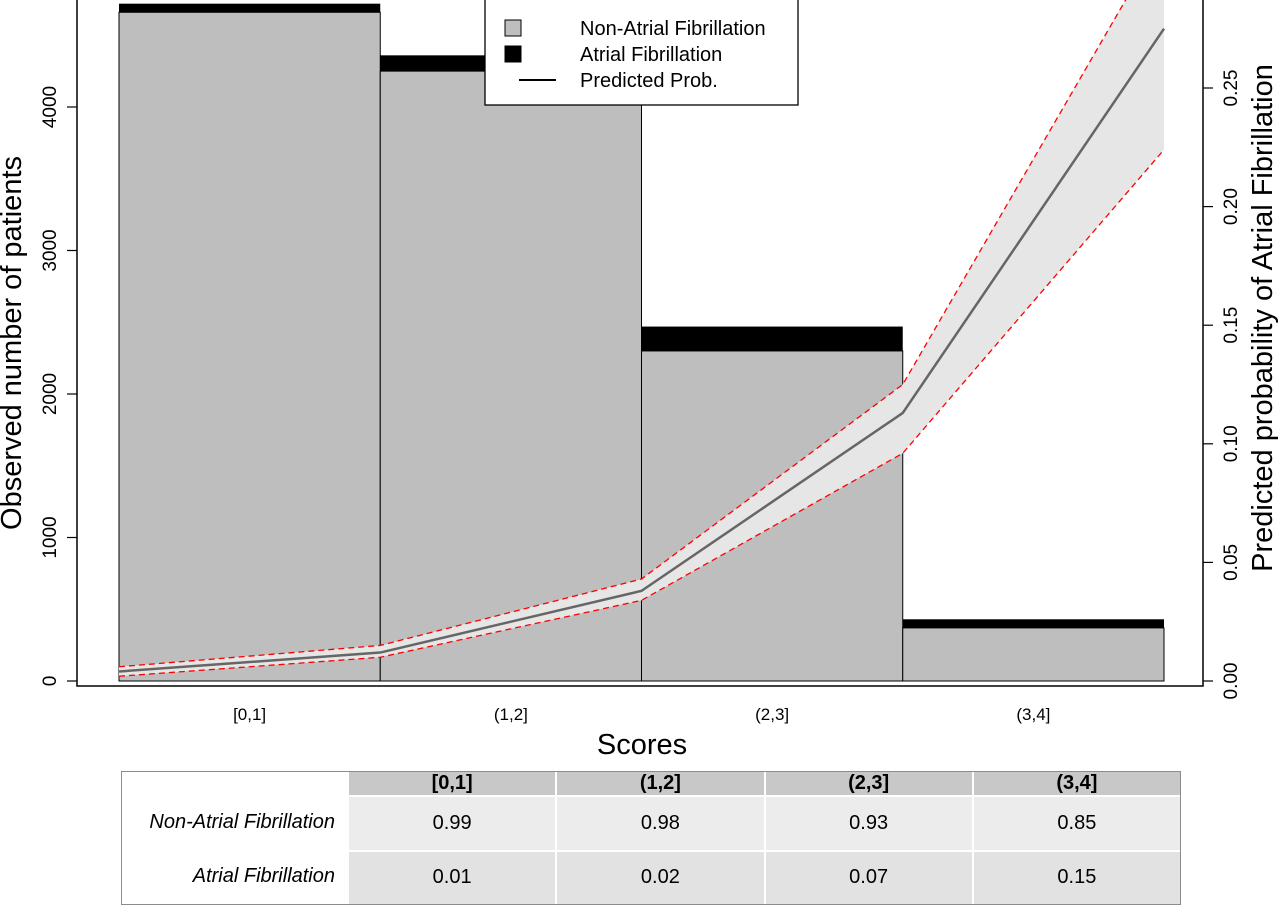 Image resolution: width=1280 pixels, height=905 pixels. What do you see at coordinates (659, 783) in the screenshot?
I see `table-header-cell: (1,2]` at bounding box center [659, 783].